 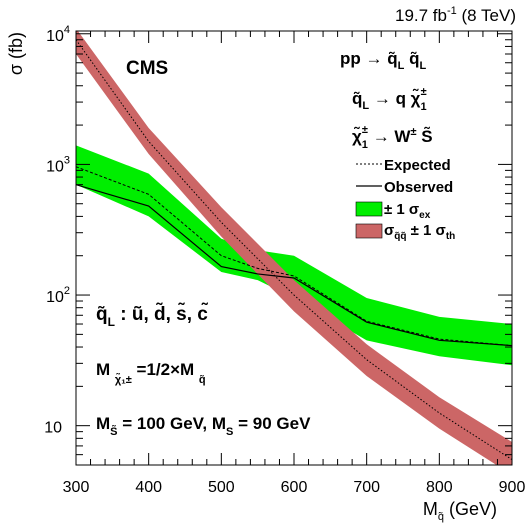 What do you see at coordinates (418, 187) in the screenshot?
I see `legend-observed-label: Observed` at bounding box center [418, 187].